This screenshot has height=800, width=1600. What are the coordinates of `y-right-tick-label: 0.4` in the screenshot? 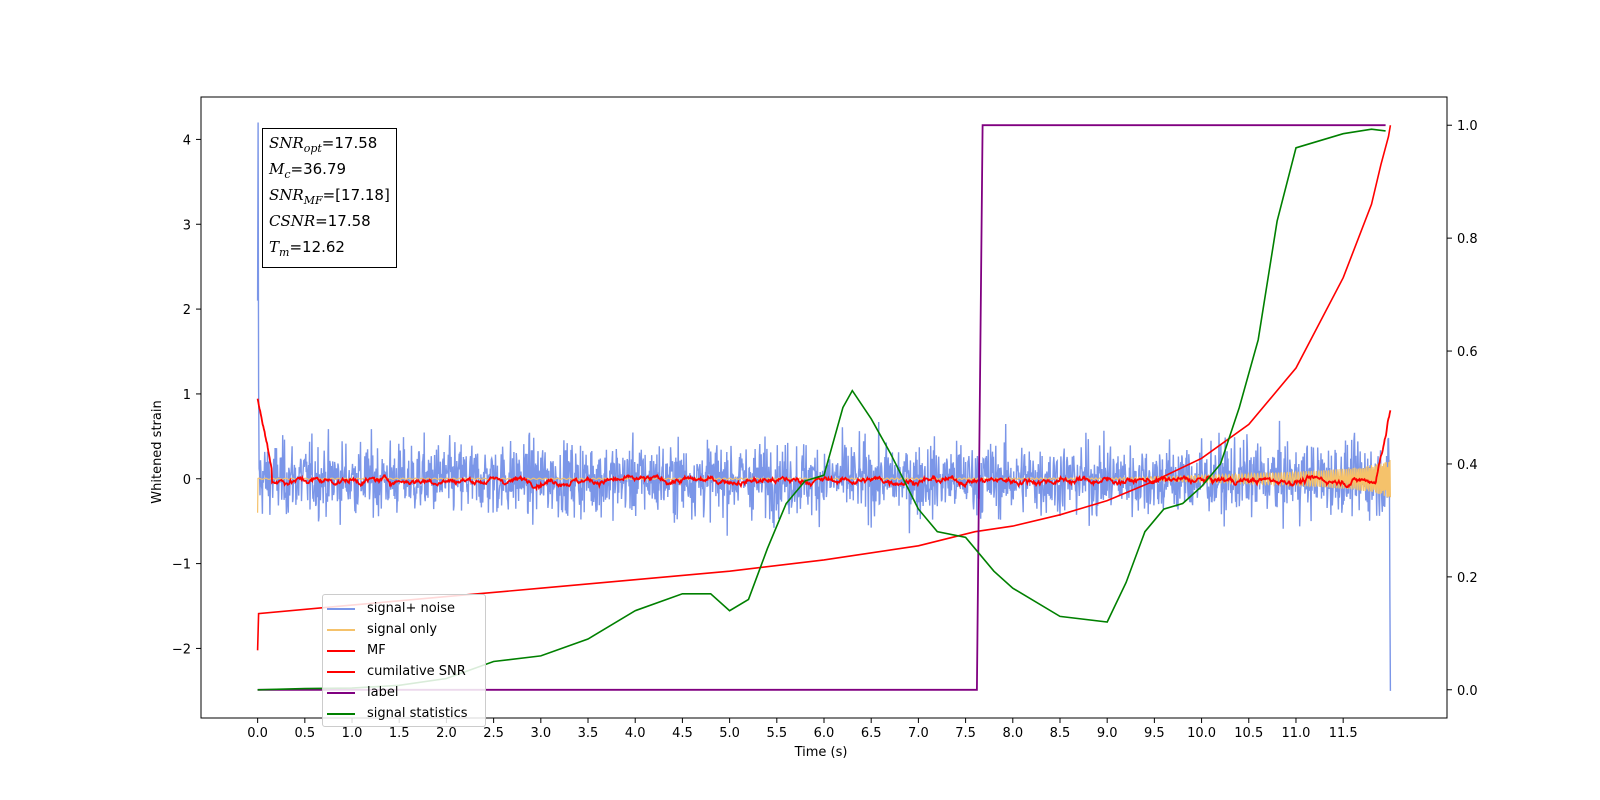 It's located at (1467, 465).